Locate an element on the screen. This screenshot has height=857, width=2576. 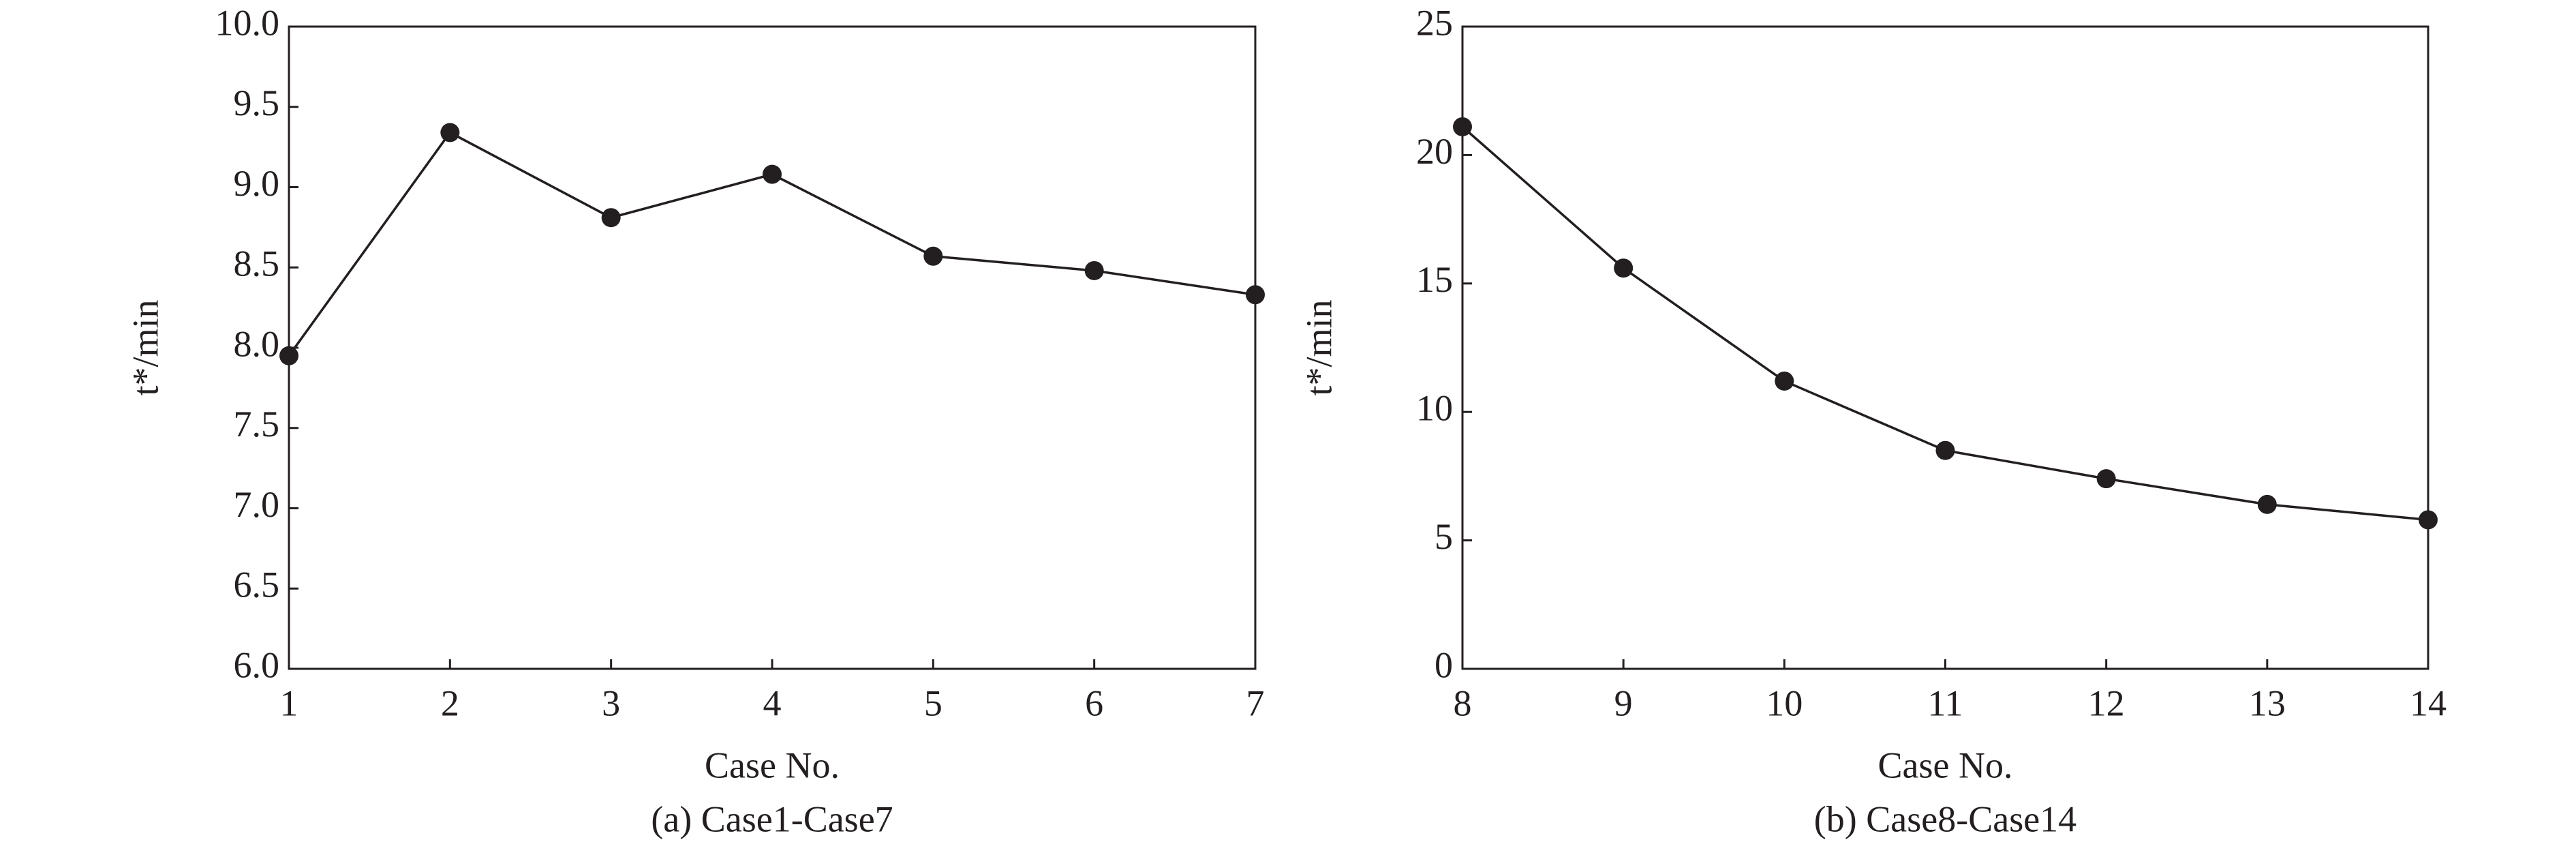
y-tick-label: 0 is located at coordinates (1444, 665).